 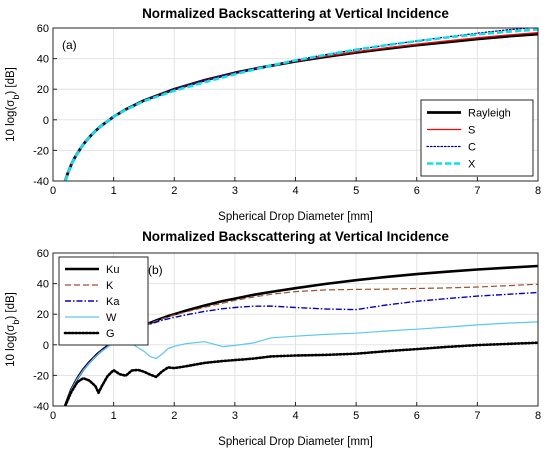 I want to click on legend-label: S, so click(x=471, y=131).